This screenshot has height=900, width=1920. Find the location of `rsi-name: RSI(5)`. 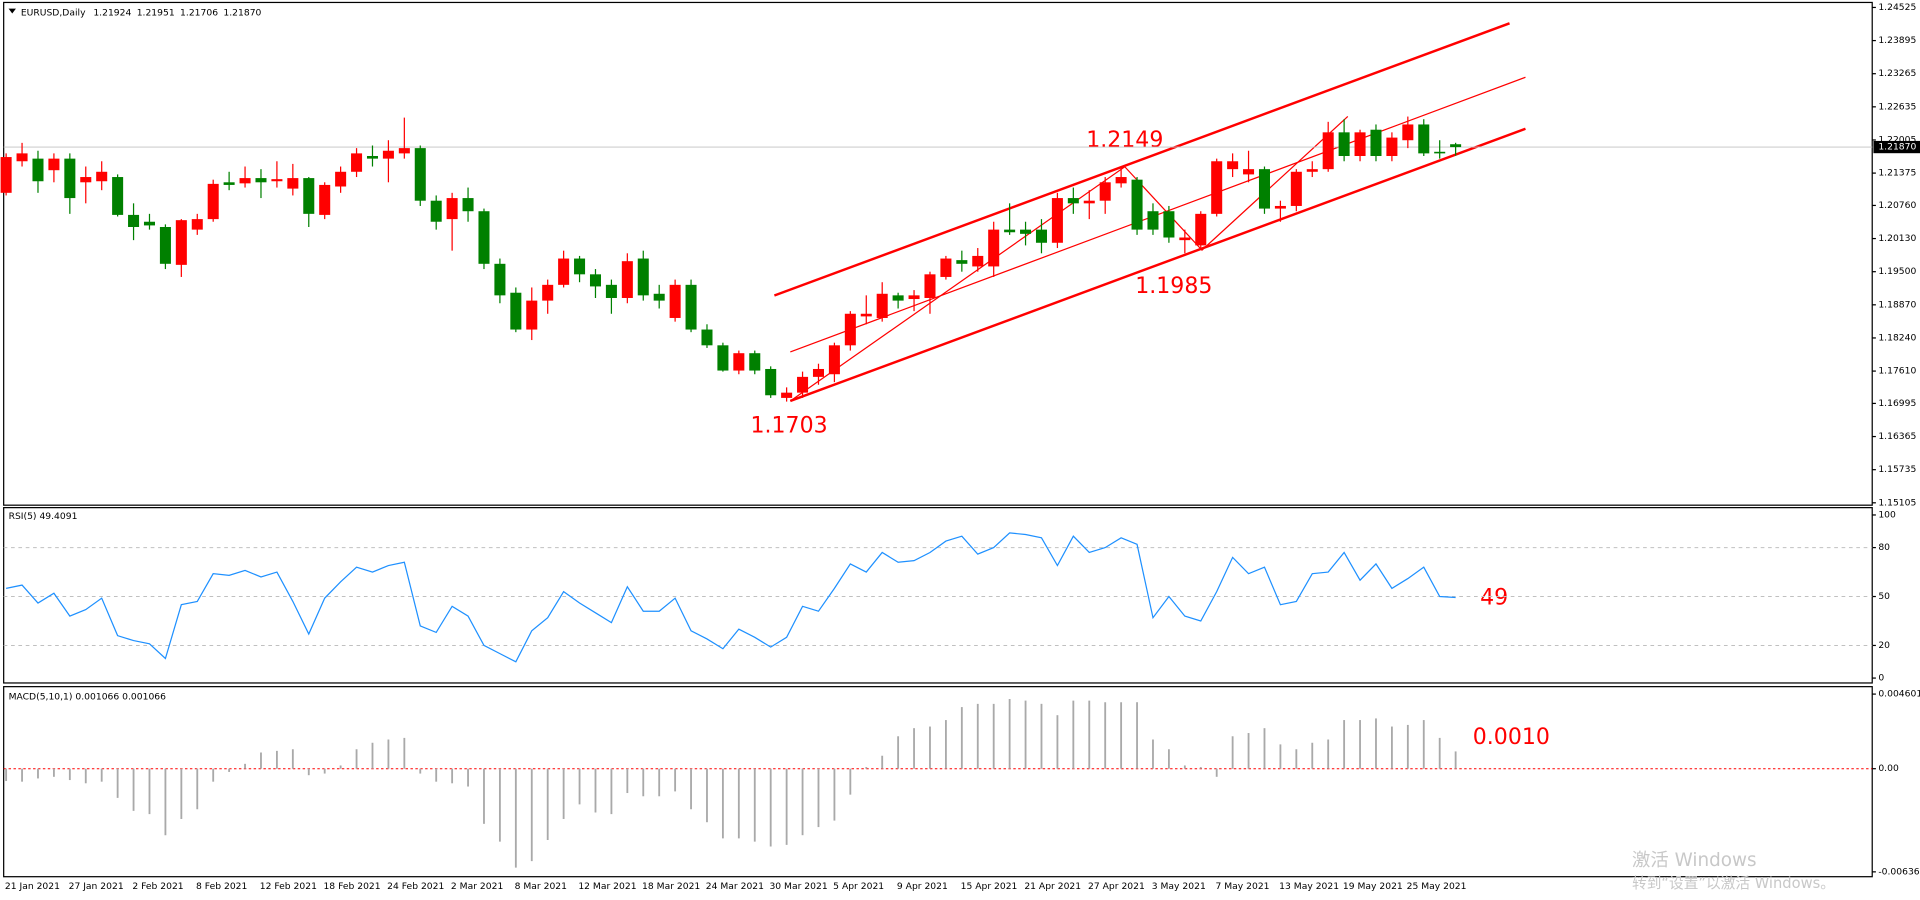

rsi-name: RSI(5) is located at coordinates (23, 516).